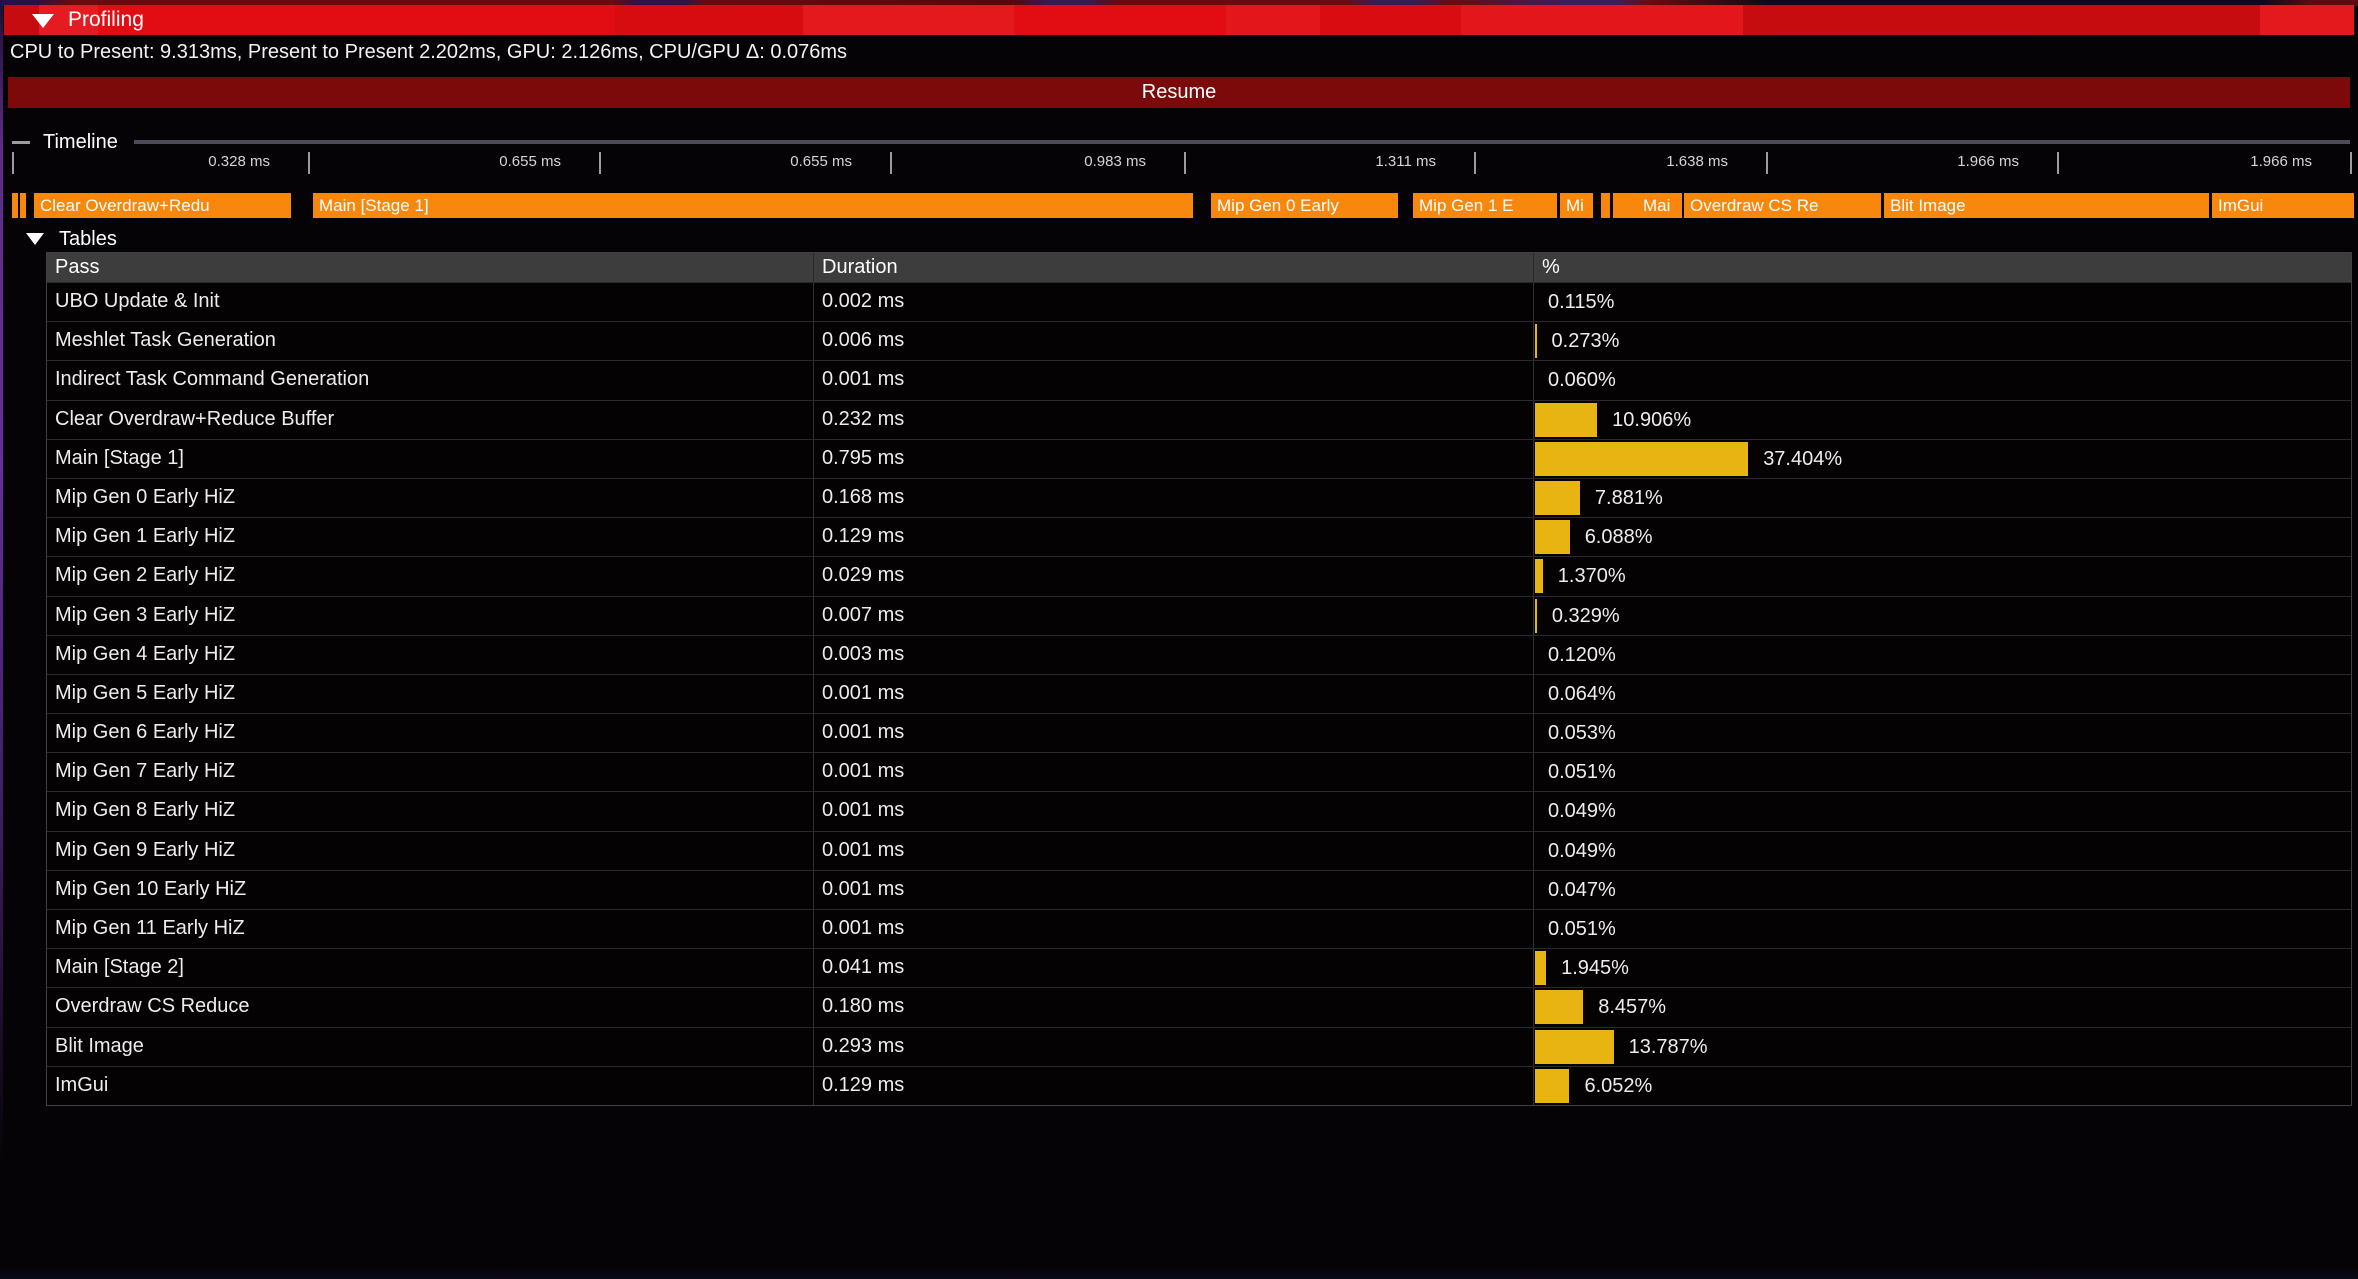 This screenshot has height=1279, width=2358. Describe the element at coordinates (1582, 693) in the screenshot. I see `percent-value: 0.064%` at that location.